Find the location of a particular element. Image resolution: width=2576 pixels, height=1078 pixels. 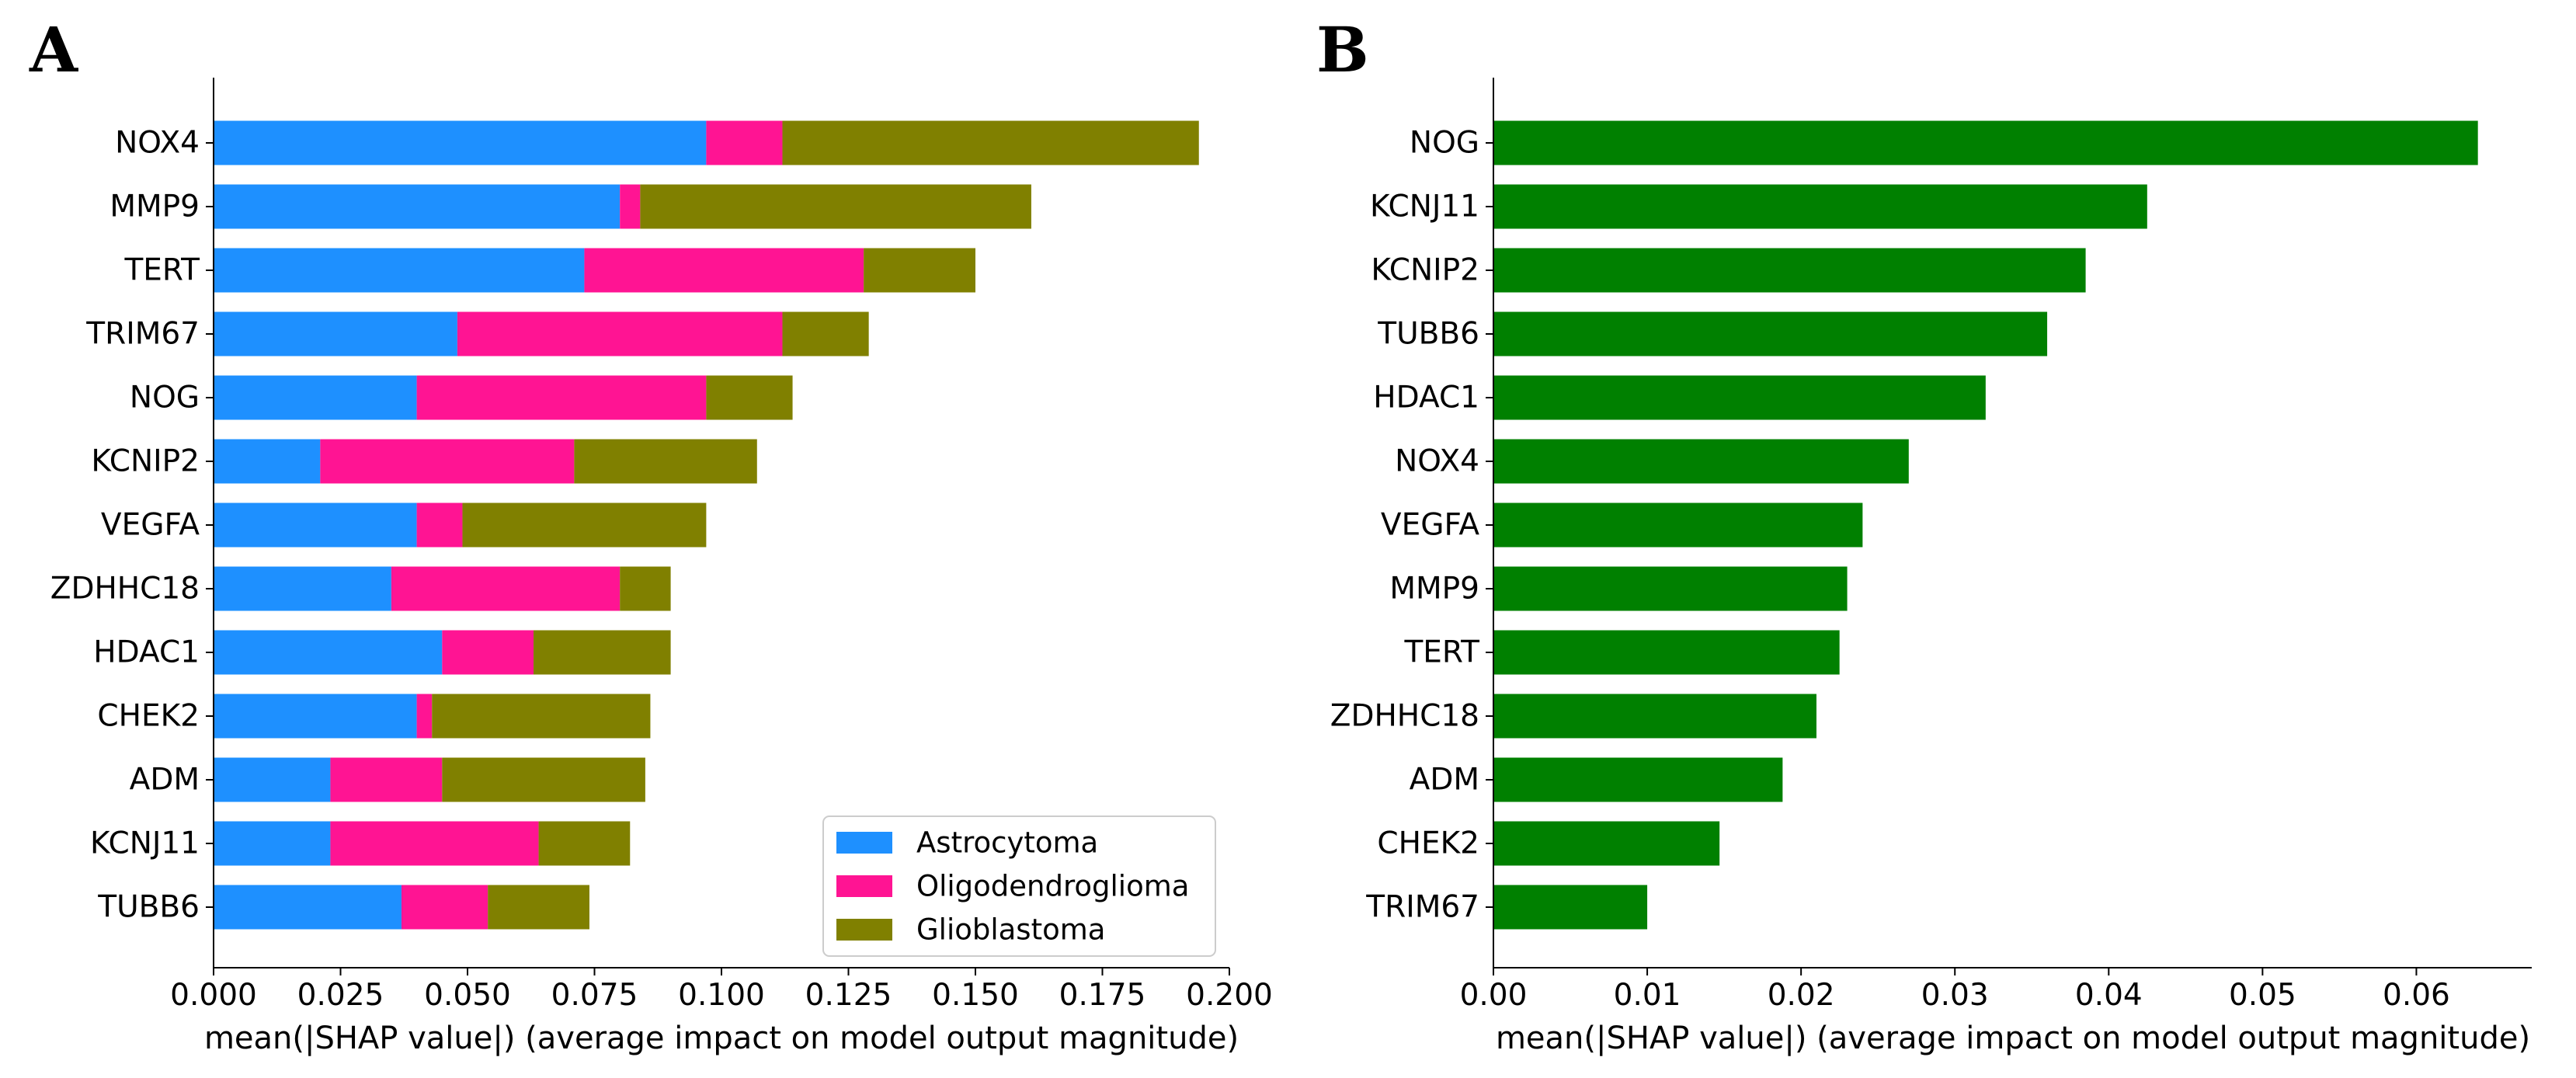

bar-KCNIP2 is located at coordinates (1789, 270).